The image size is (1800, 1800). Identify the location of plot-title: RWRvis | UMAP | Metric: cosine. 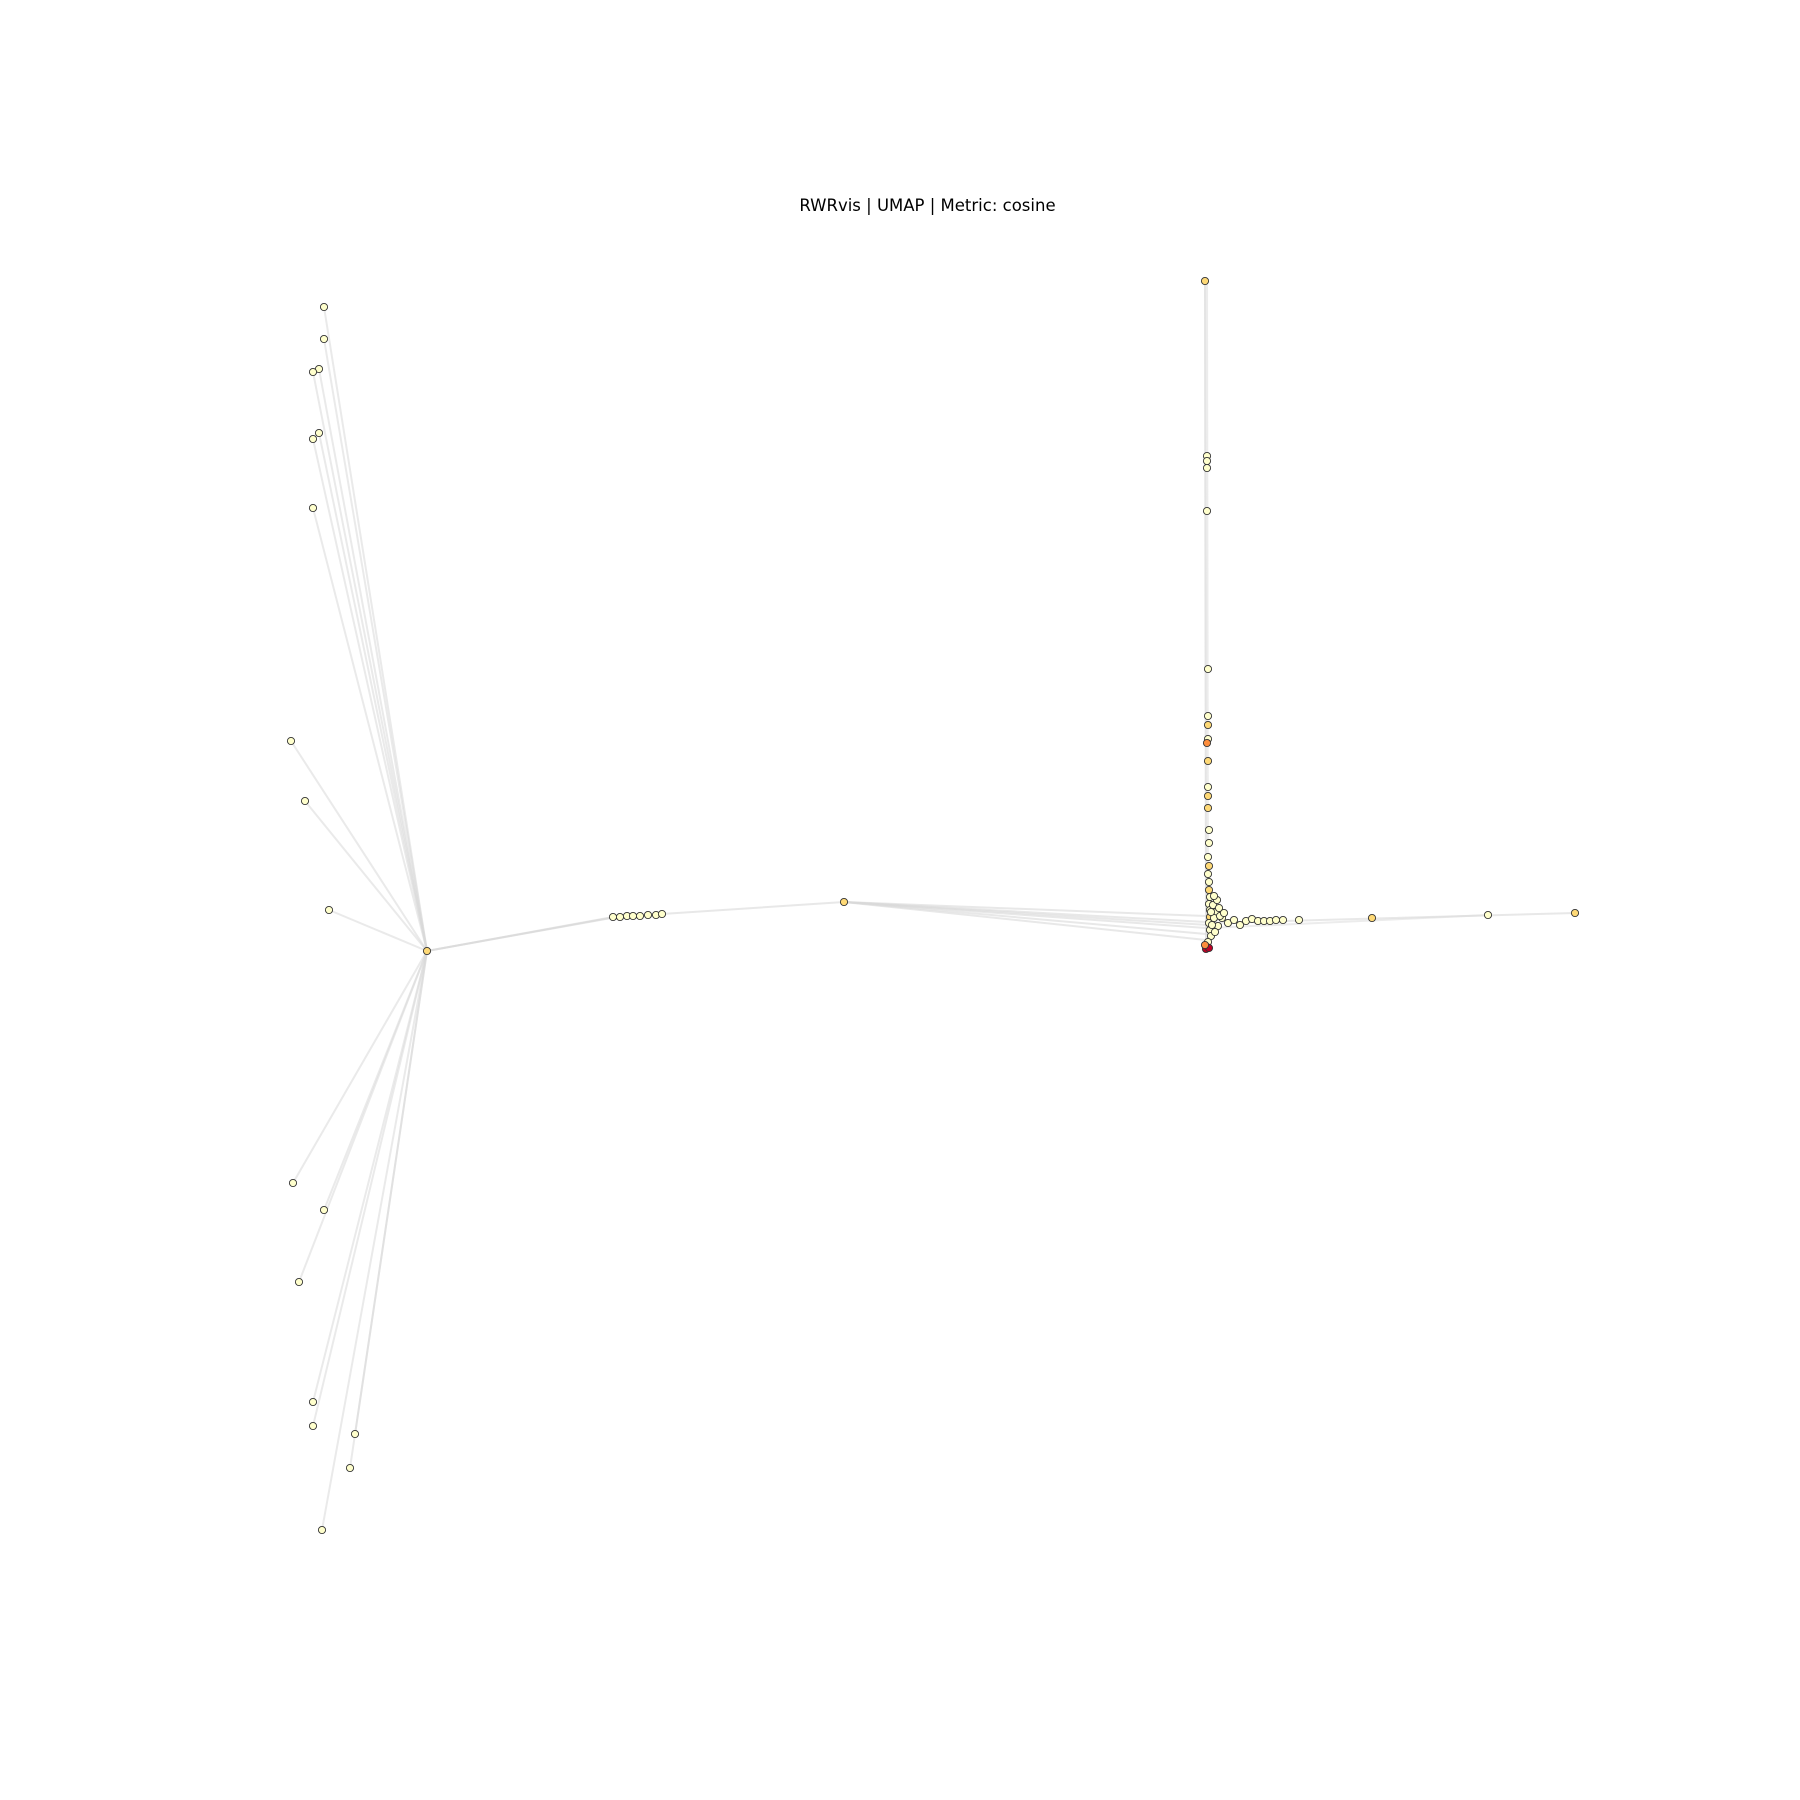
(927, 205).